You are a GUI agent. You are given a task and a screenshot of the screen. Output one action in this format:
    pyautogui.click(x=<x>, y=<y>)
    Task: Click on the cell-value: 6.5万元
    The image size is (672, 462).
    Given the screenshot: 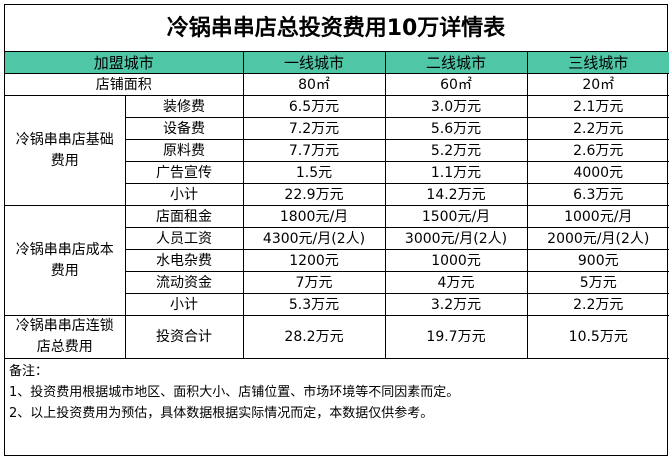 What is the action you would take?
    pyautogui.click(x=314, y=106)
    